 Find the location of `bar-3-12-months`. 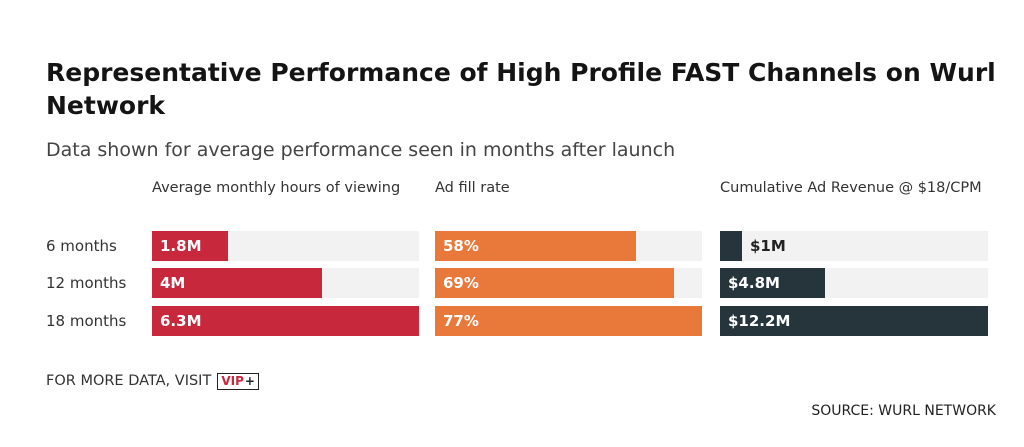

bar-3-12-months is located at coordinates (772, 283).